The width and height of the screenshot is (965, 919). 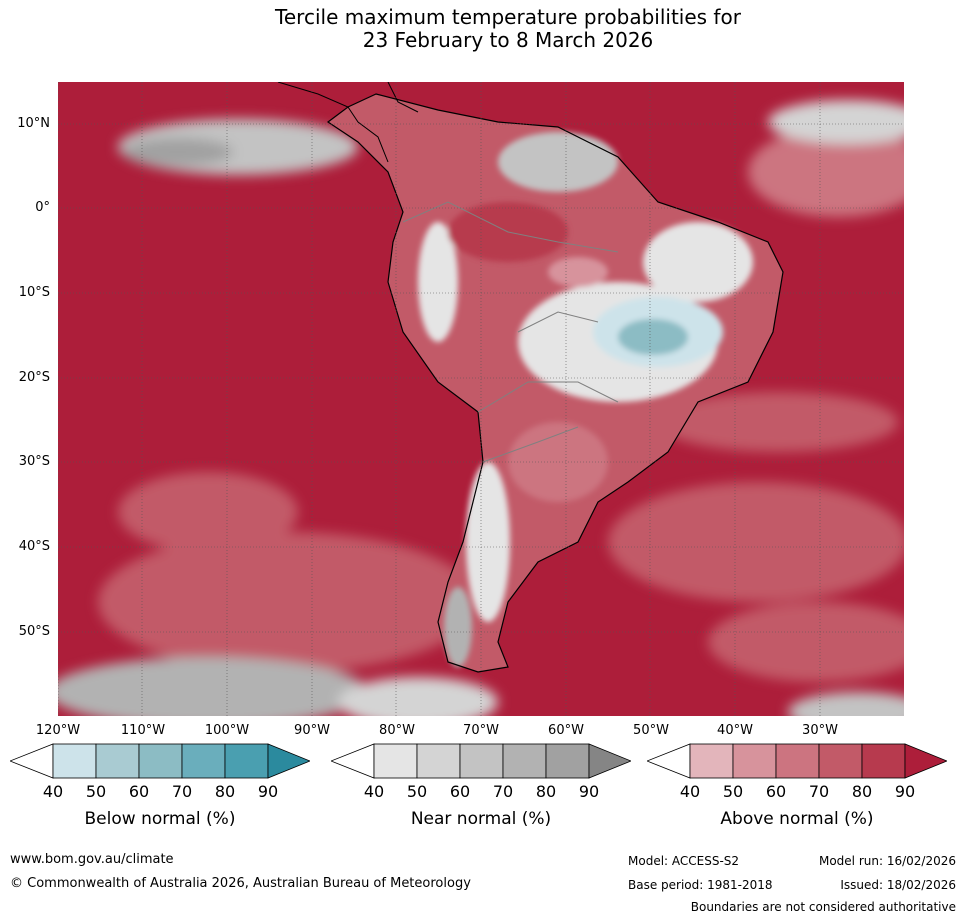 What do you see at coordinates (481, 730) in the screenshot?
I see `lon-label-70w: 70°W` at bounding box center [481, 730].